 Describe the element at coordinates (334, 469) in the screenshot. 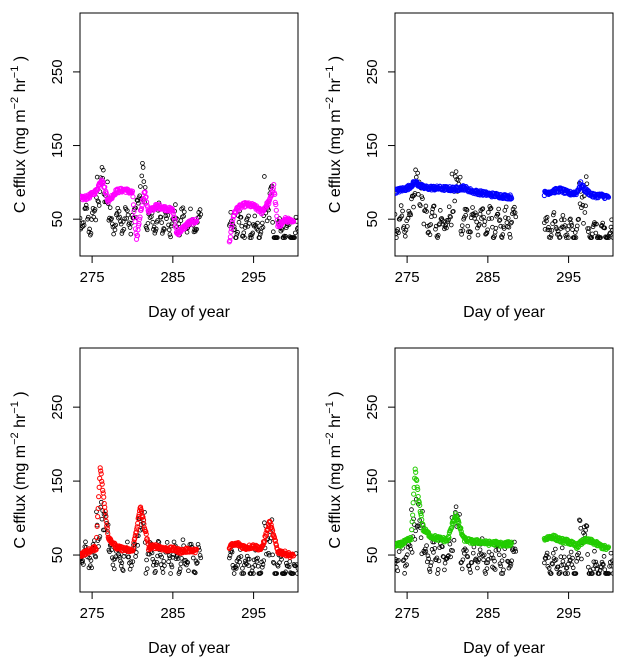

I see `y-axis-label: C efflux (mg m−2 hr−1 )` at that location.